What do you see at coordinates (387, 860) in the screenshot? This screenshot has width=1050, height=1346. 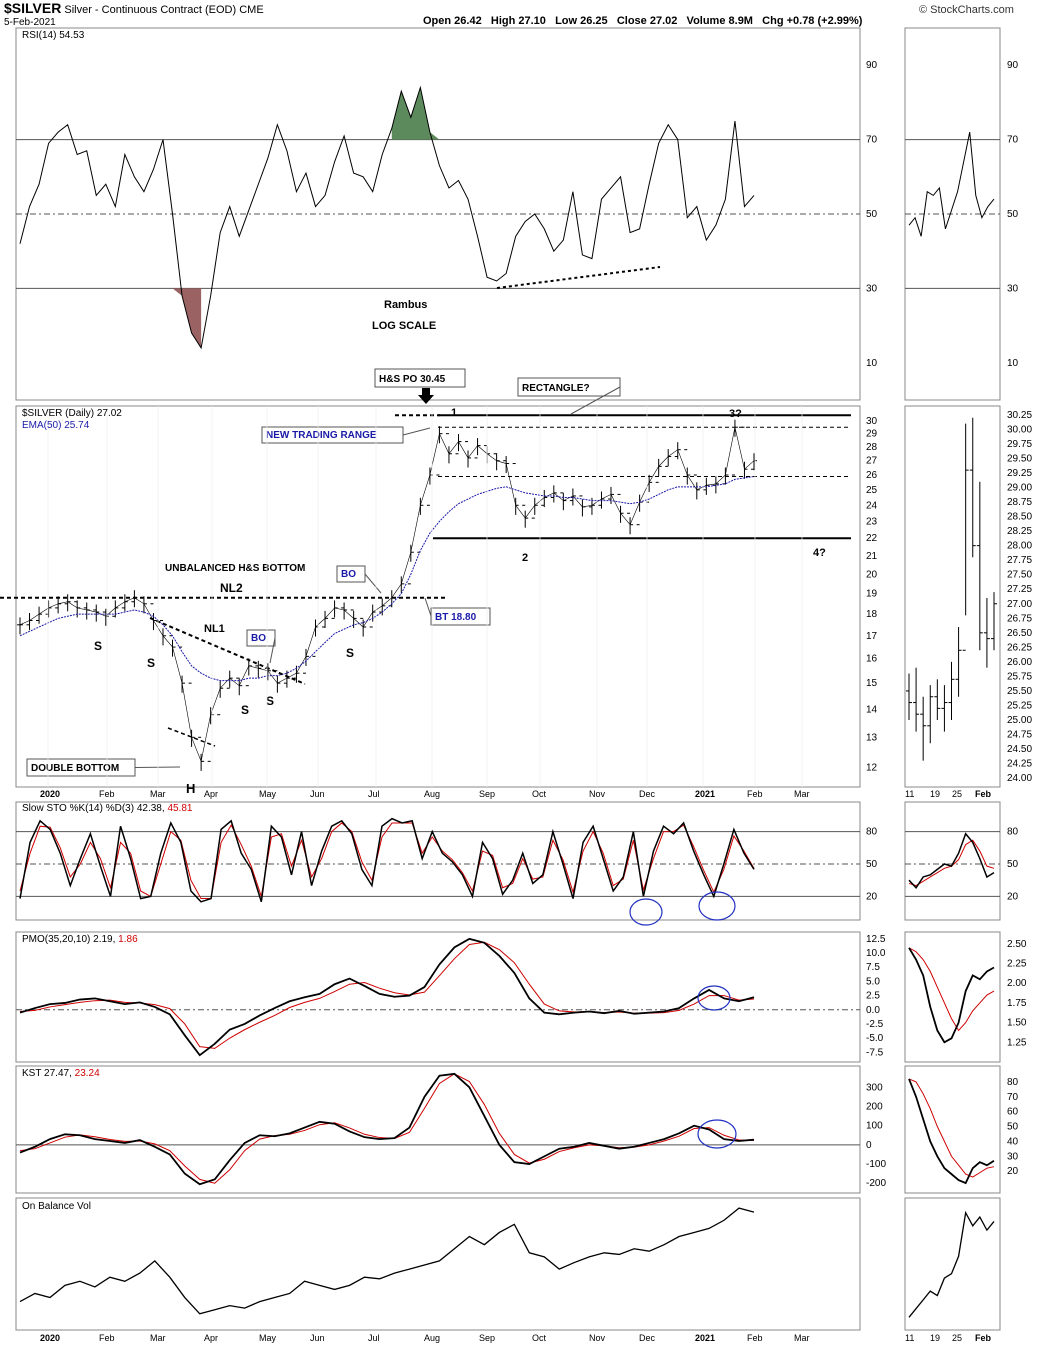 I see `sto-k-line` at bounding box center [387, 860].